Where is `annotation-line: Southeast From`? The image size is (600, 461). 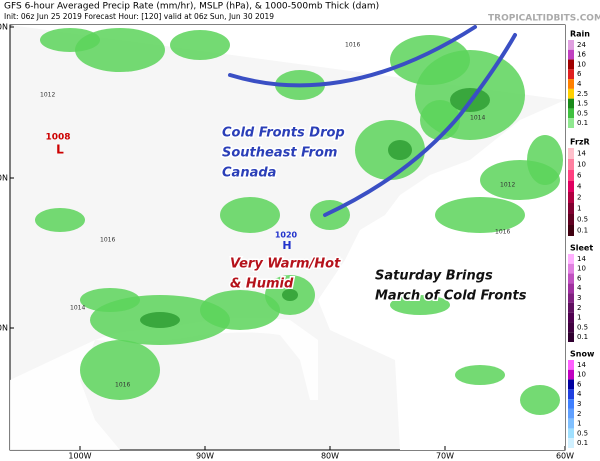 annotation-line: Southeast From is located at coordinates (279, 153).